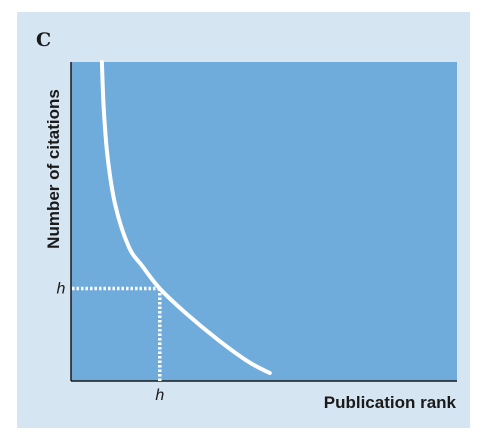 This screenshot has width=481, height=432. I want to click on panel-letter: C, so click(43, 40).